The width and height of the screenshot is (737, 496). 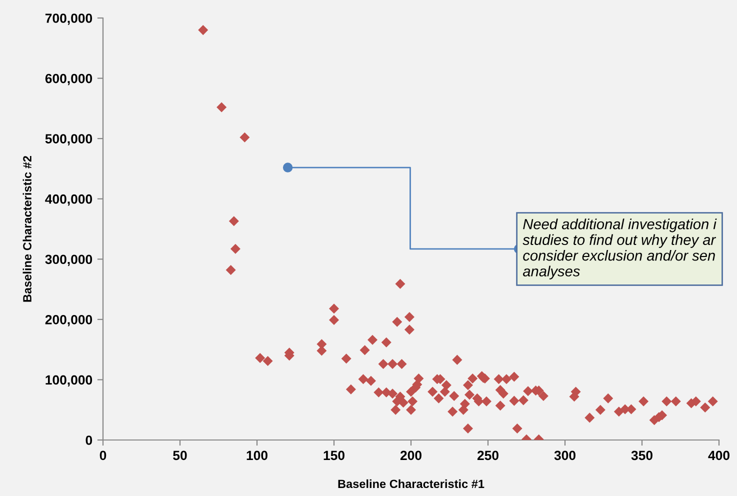 What do you see at coordinates (411, 455) in the screenshot?
I see `x-tick-label: 200` at bounding box center [411, 455].